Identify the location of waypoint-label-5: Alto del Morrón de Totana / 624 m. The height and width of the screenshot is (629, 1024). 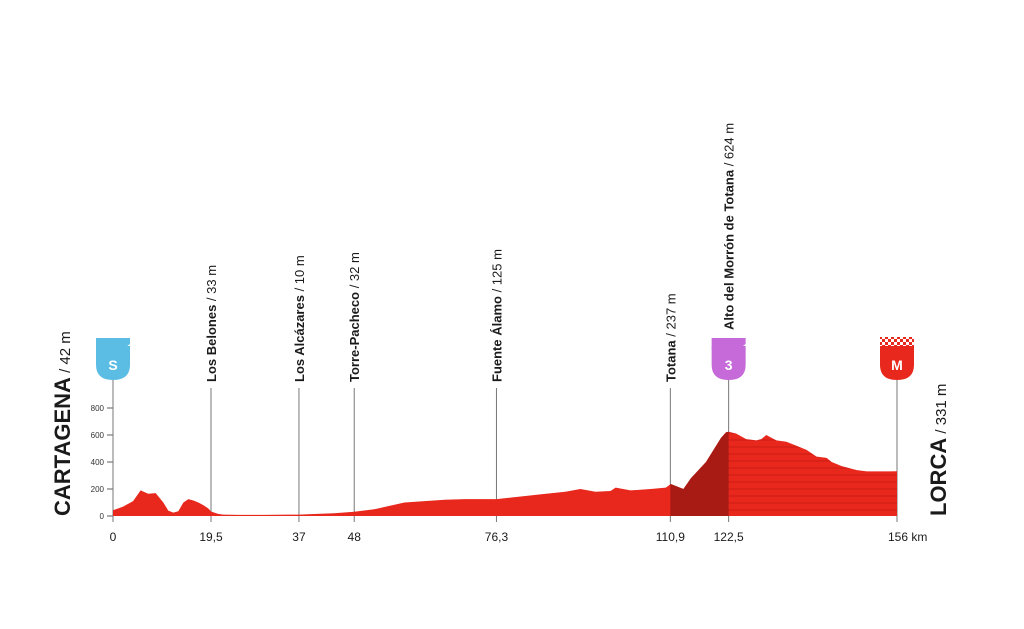
(729, 226).